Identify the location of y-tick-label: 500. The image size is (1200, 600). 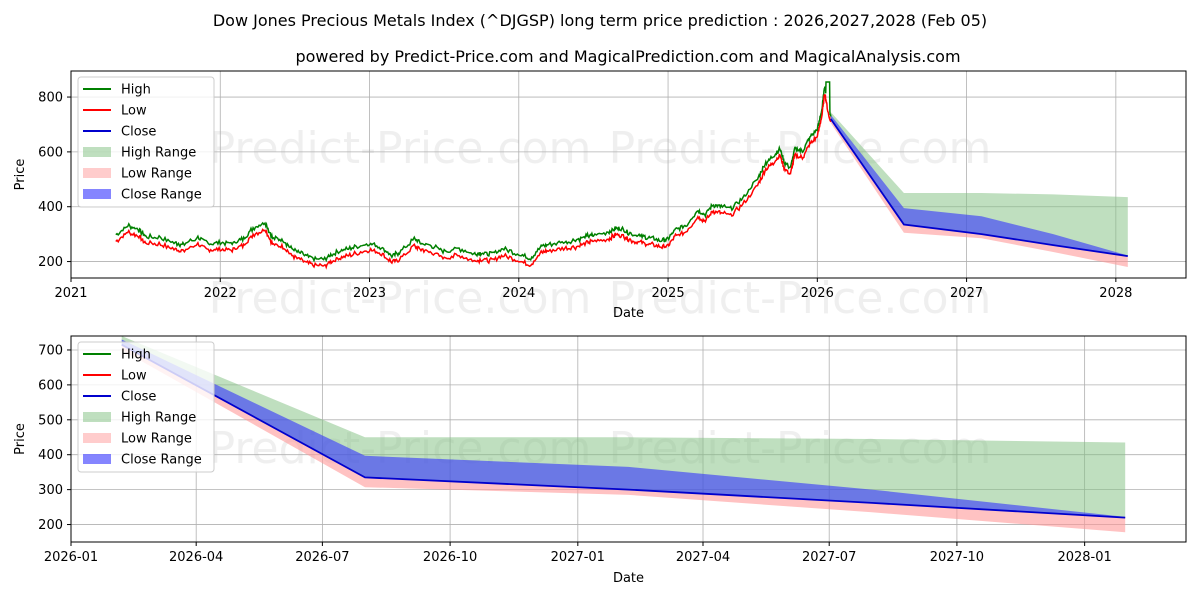
(50, 420).